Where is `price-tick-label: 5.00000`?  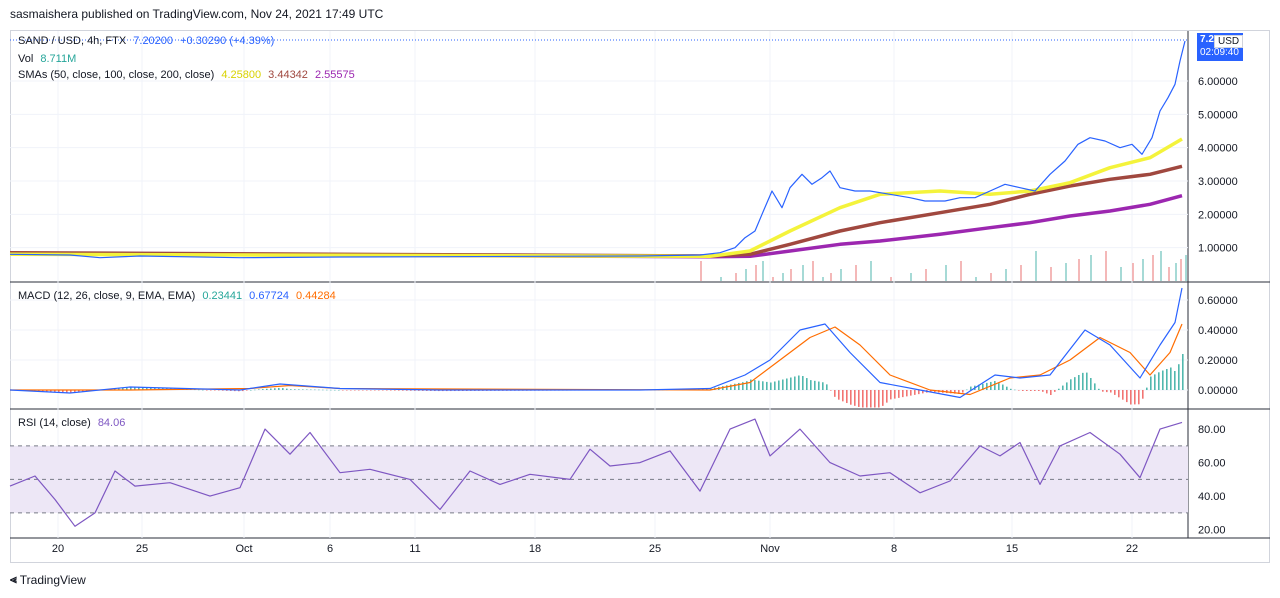 price-tick-label: 5.00000 is located at coordinates (1218, 115).